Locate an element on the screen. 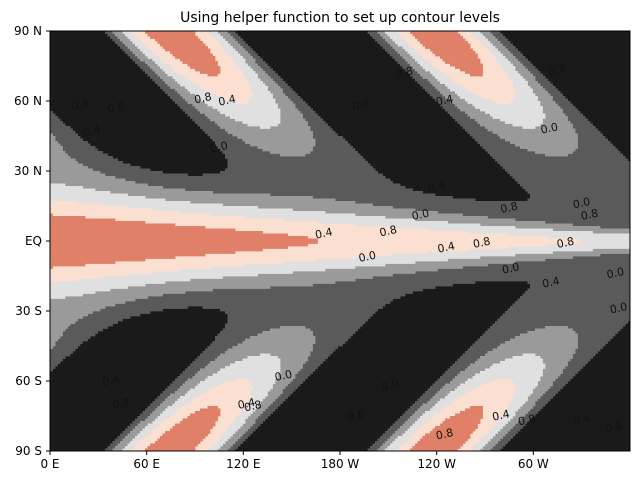 This screenshot has width=640, height=480. y-axis: 90 S 60 S 30 S EQ 30 N 60 N 90 N is located at coordinates (32, 241).